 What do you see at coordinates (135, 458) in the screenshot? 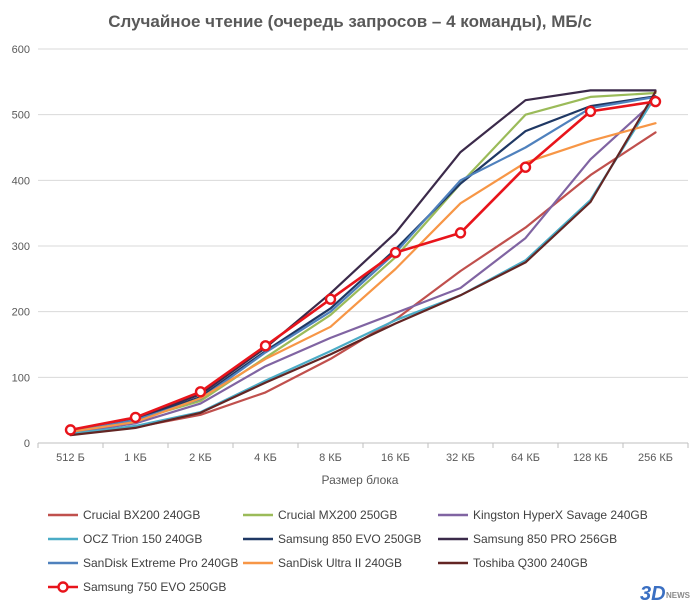
I see `x-tick-label: 1 КБ` at bounding box center [135, 458].